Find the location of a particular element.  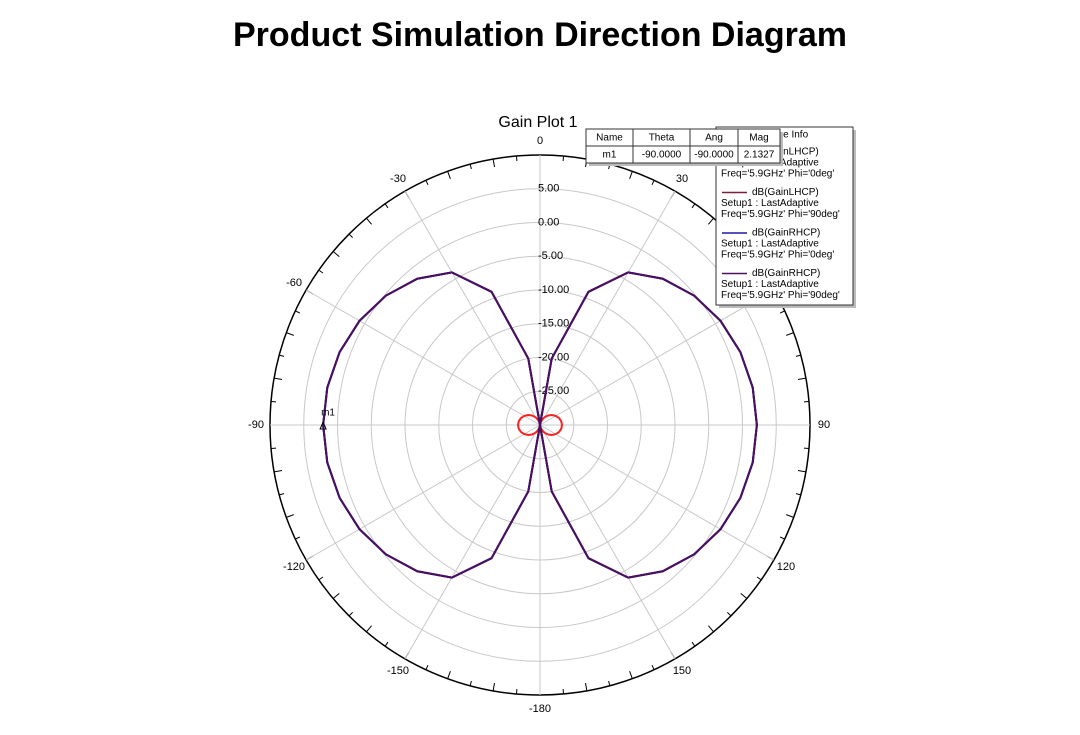

theta-tick-label: -30 is located at coordinates (398, 179).